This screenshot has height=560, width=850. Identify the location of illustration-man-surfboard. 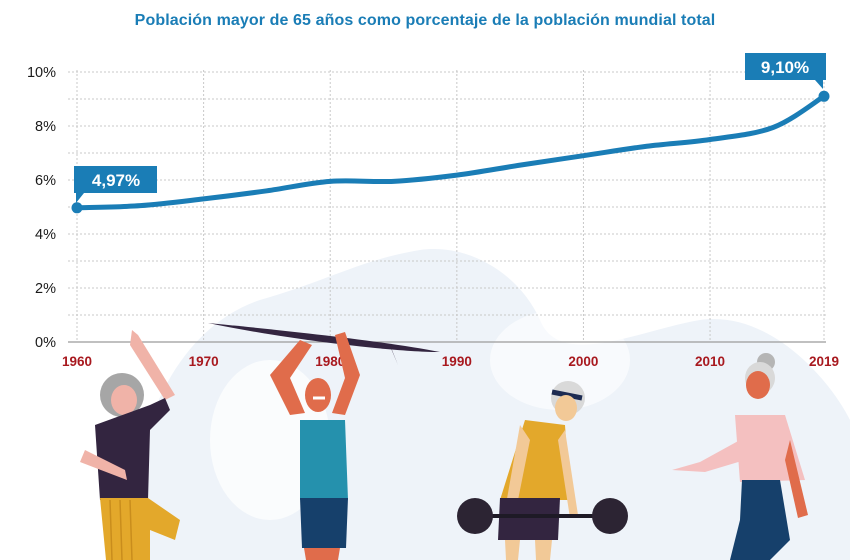
(324, 441).